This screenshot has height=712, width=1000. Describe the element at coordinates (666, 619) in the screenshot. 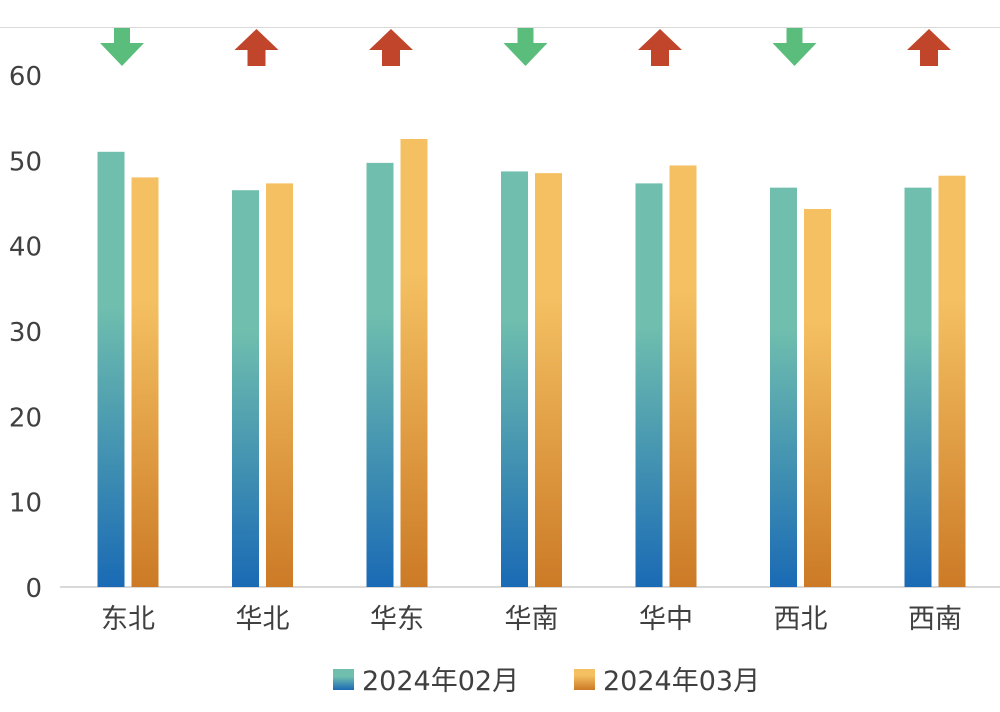

I see `x-category-label: 华中` at that location.